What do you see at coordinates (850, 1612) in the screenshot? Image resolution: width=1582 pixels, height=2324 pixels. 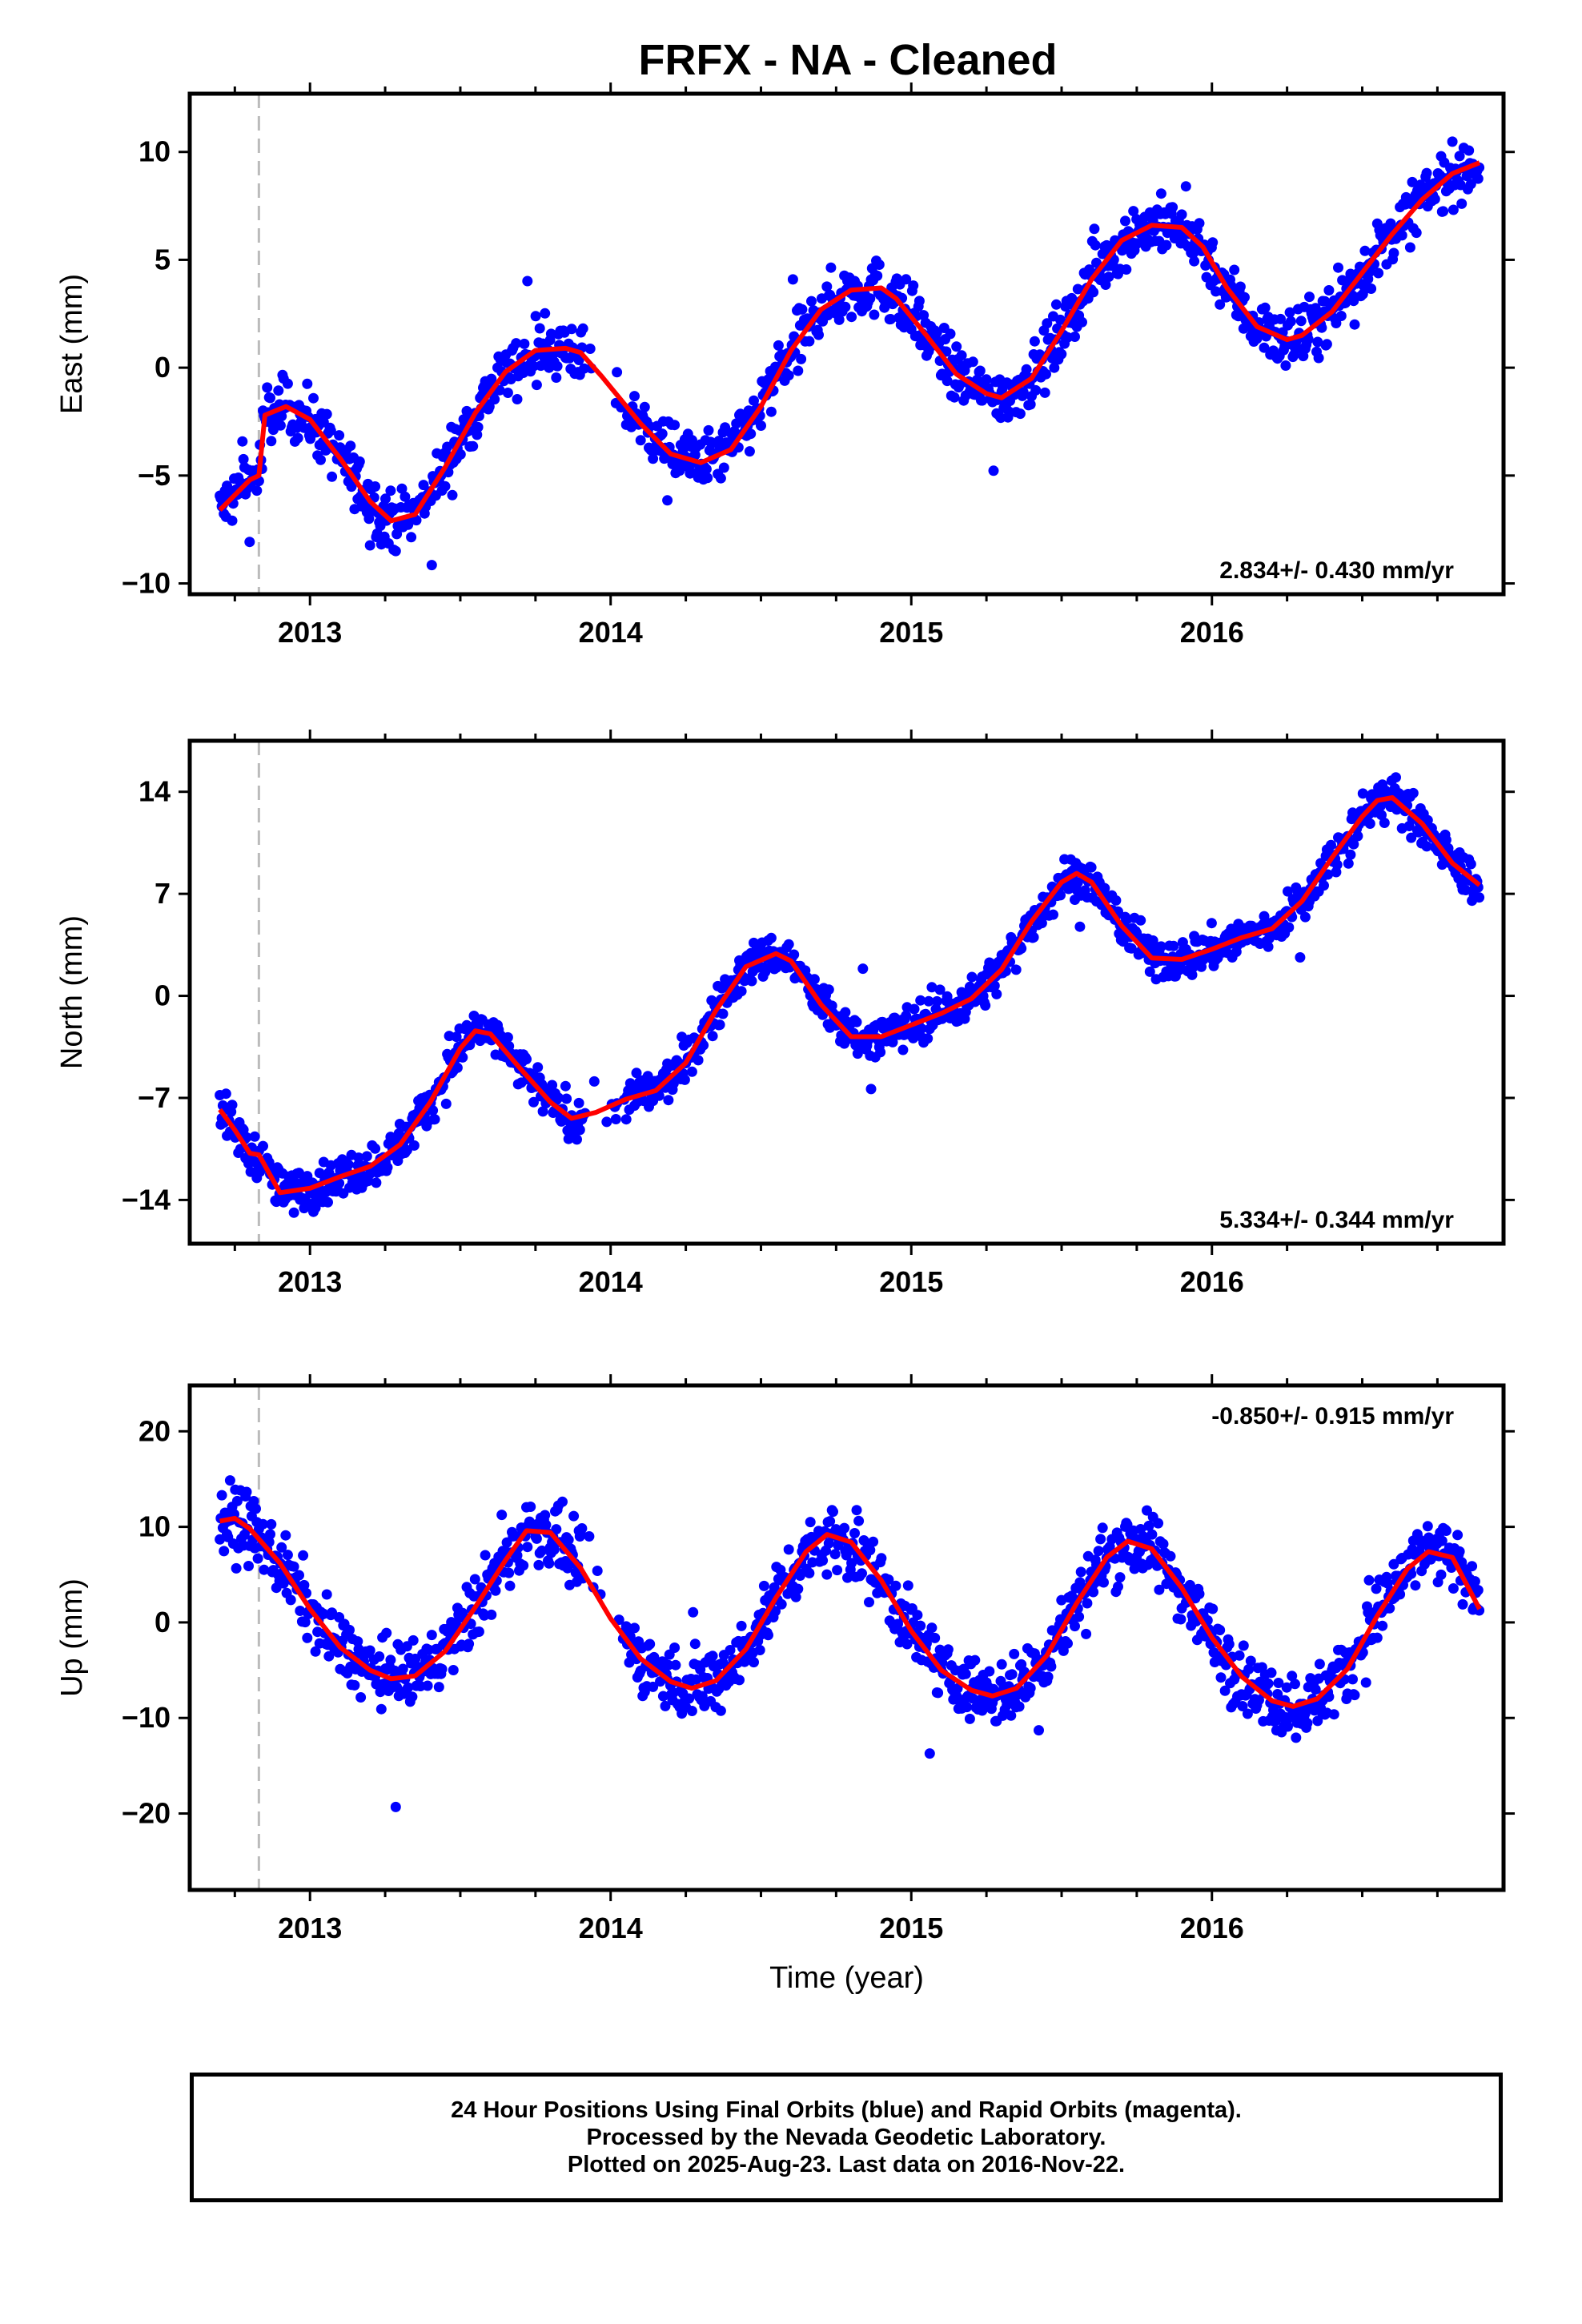 I see `up-model-fit-line` at bounding box center [850, 1612].